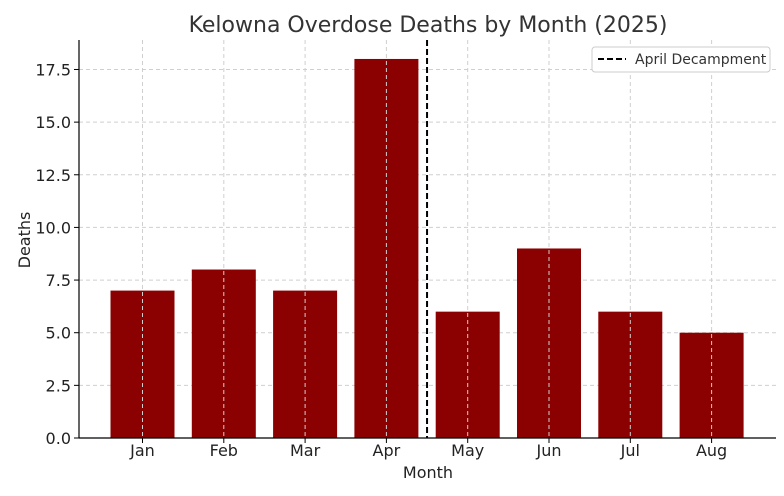 The image size is (784, 496). I want to click on bar-apr, so click(386, 248).